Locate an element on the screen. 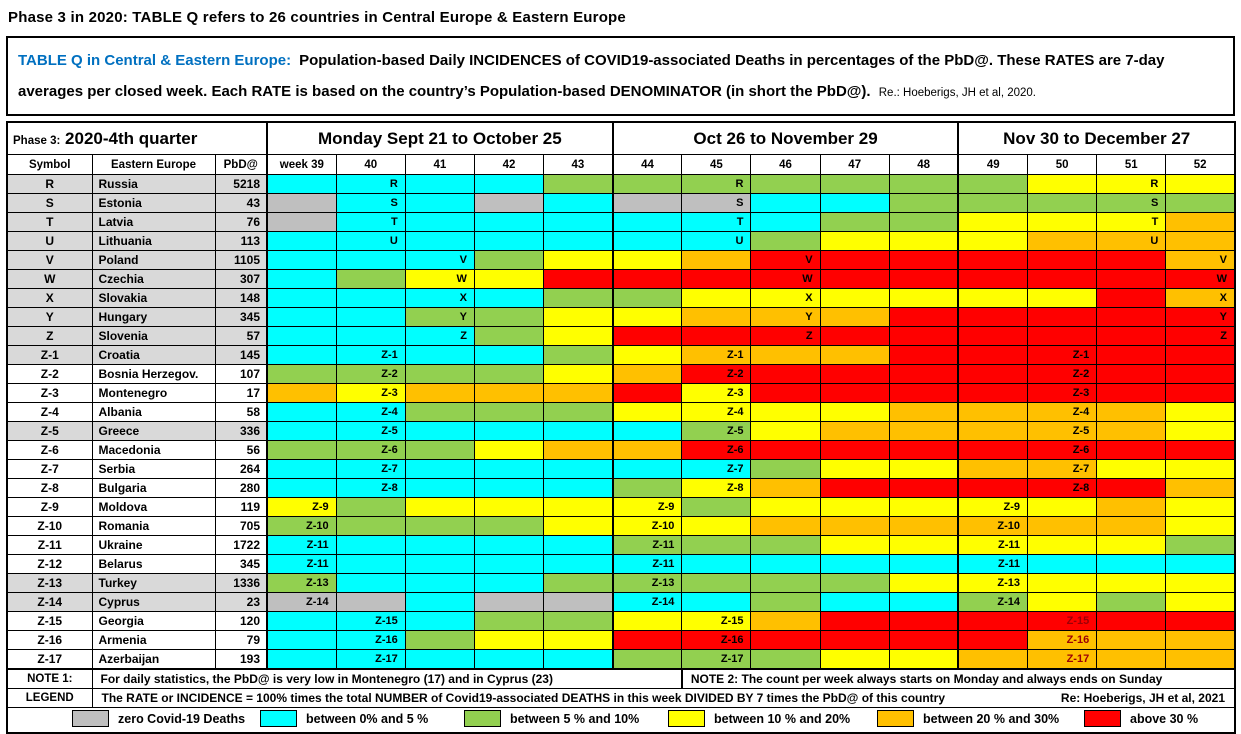 The image size is (1241, 734). cell-Z-4-w47 is located at coordinates (854, 412).